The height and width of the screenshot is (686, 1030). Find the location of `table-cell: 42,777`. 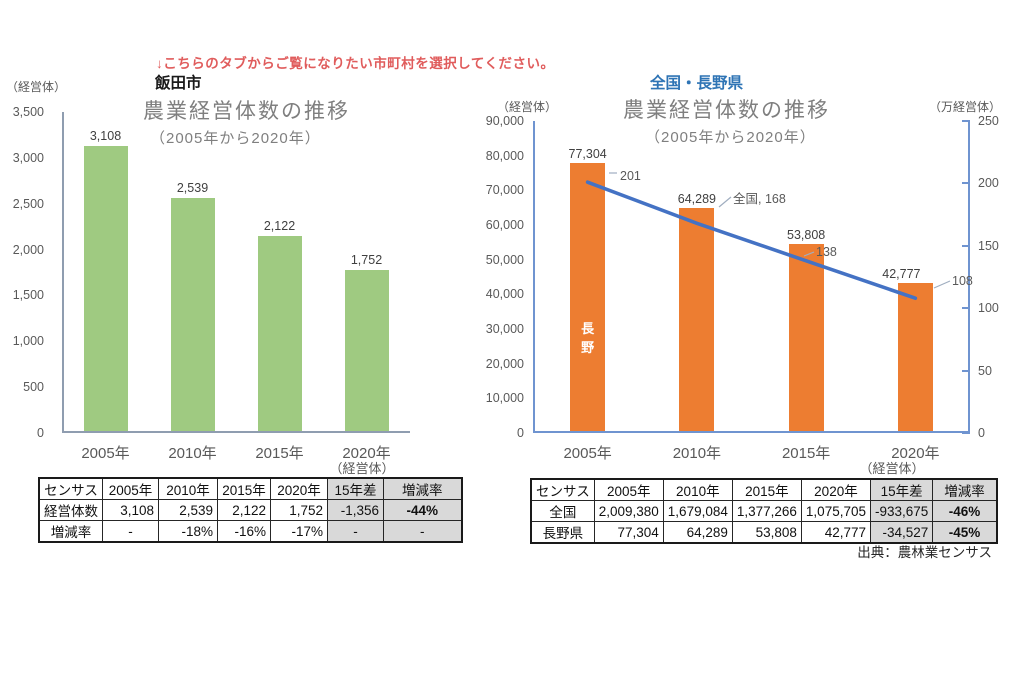

table-cell: 42,777 is located at coordinates (835, 532).